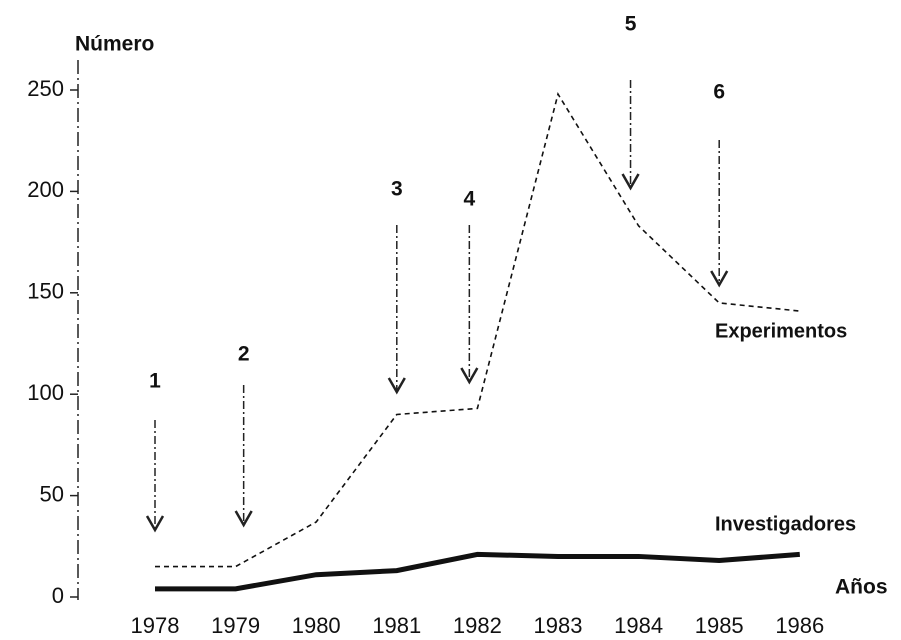 Image resolution: width=901 pixels, height=640 pixels. What do you see at coordinates (558, 625) in the screenshot?
I see `x-tick-label: 1983` at bounding box center [558, 625].